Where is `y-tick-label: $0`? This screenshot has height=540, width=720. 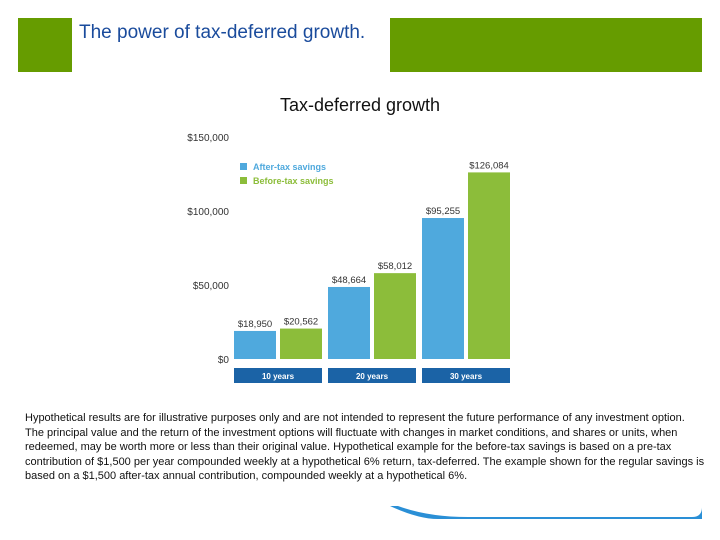 y-tick-label: $0 is located at coordinates (224, 360).